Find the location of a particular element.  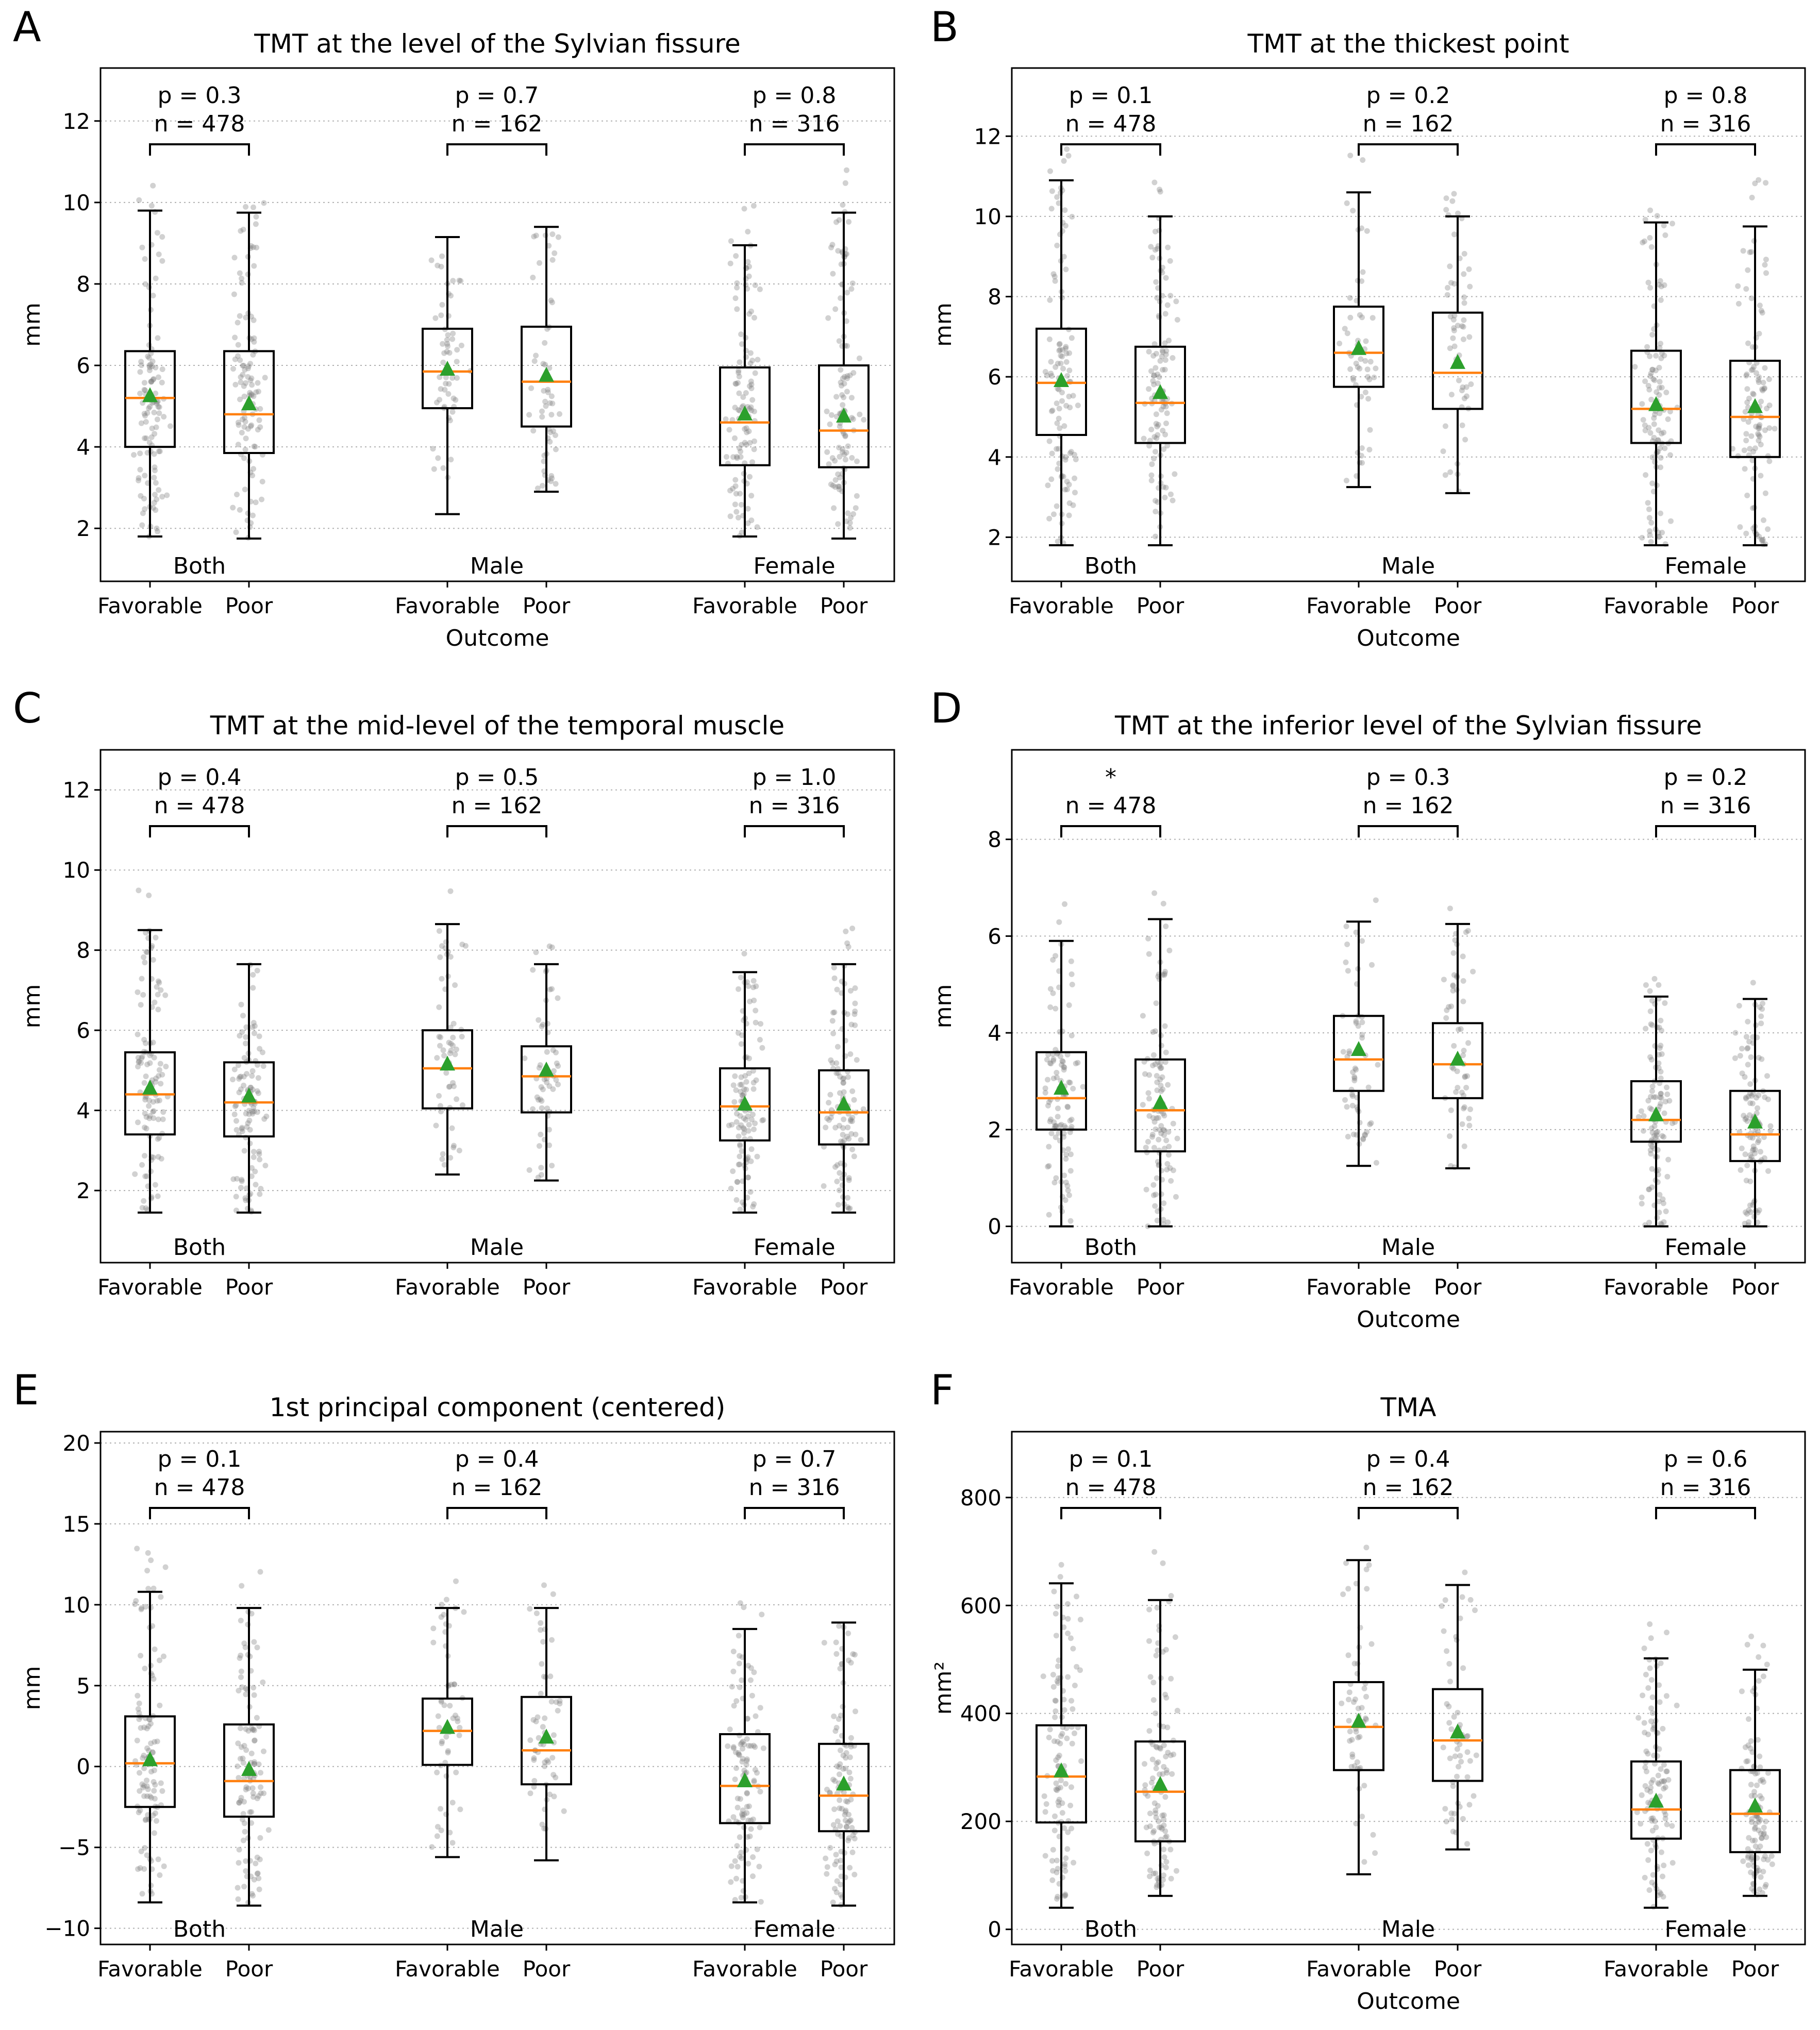

y-tick-label: 400 is located at coordinates (980, 1713).